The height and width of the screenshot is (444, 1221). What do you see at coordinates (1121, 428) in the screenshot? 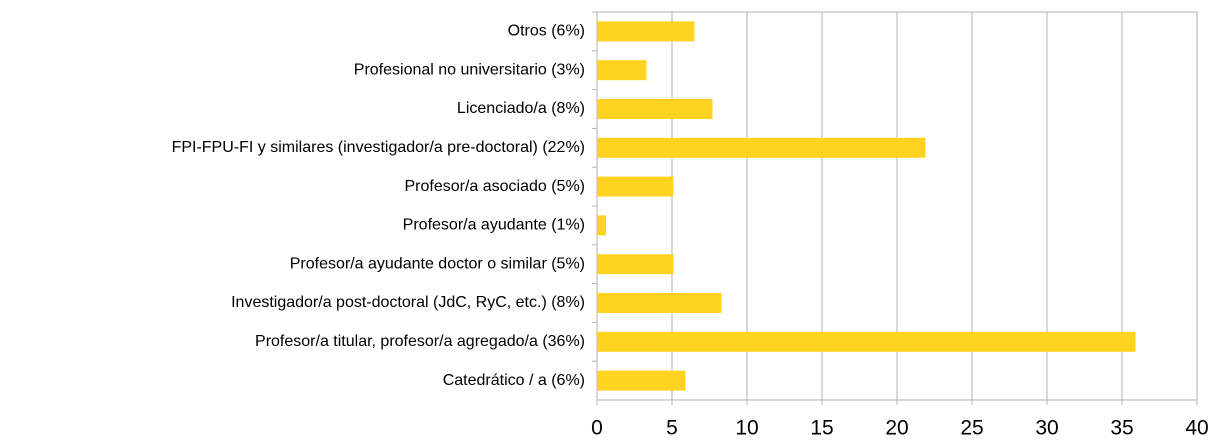
I see `x-tick-label: 35` at bounding box center [1121, 428].